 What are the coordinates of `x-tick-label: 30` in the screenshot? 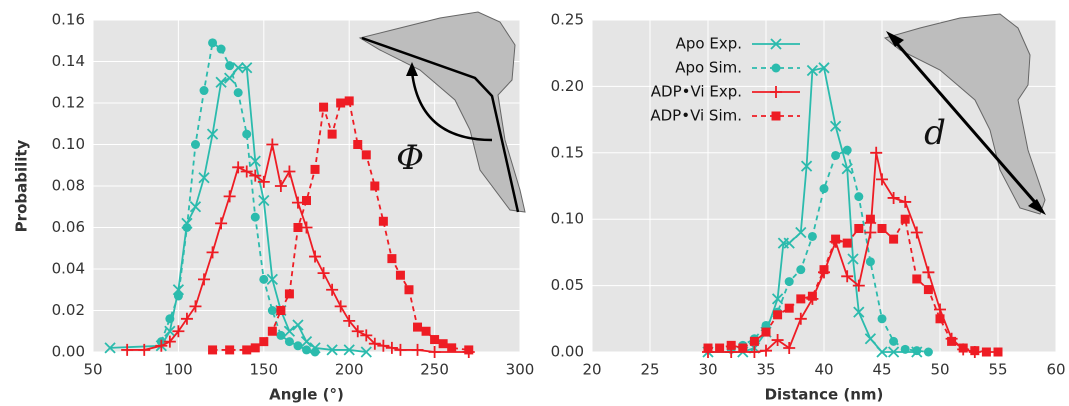 It's located at (707, 370).